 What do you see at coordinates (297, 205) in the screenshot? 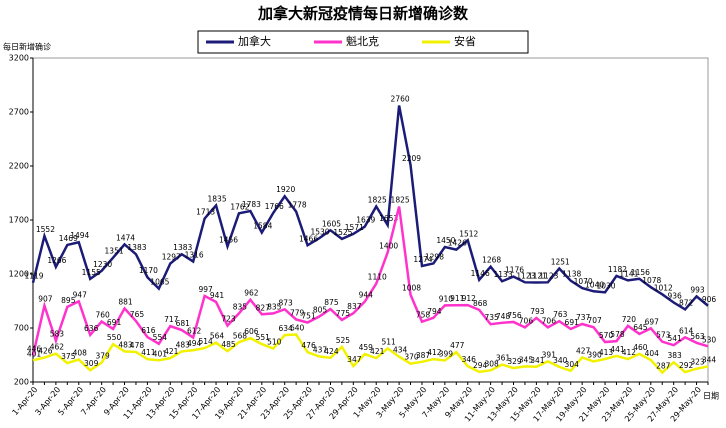
I see `data-label: 1778` at bounding box center [297, 205].